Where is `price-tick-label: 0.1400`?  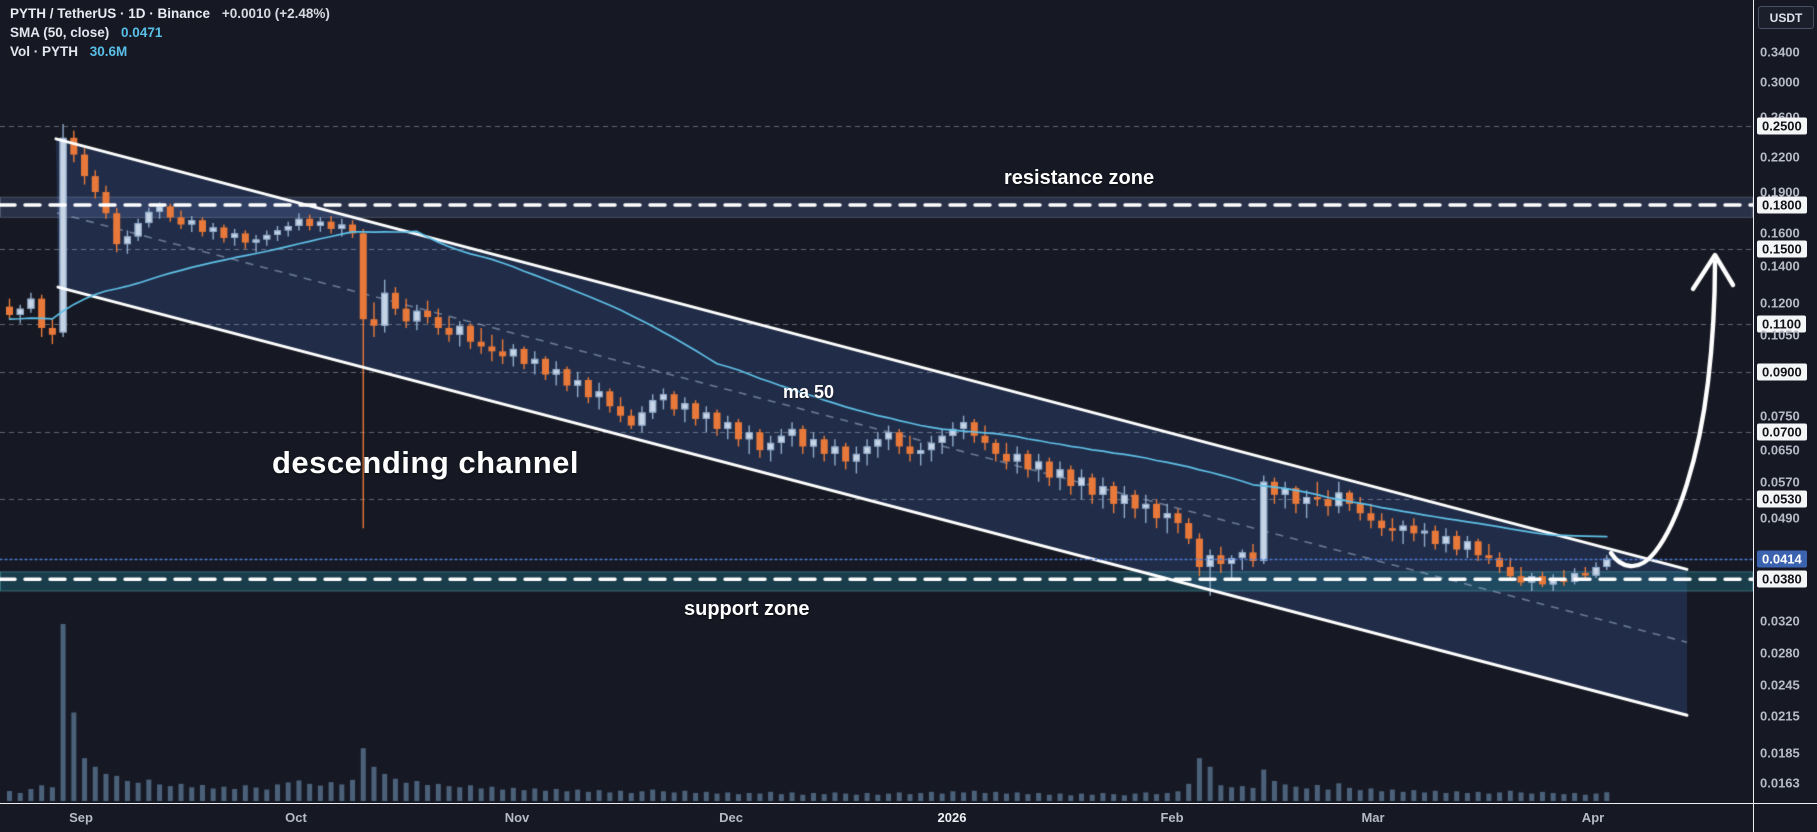 price-tick-label: 0.1400 is located at coordinates (1780, 265).